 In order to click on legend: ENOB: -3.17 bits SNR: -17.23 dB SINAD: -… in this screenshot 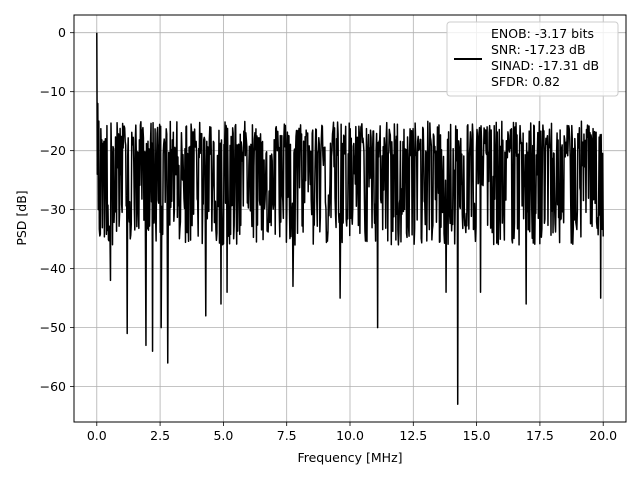, I will do `click(532, 59)`.